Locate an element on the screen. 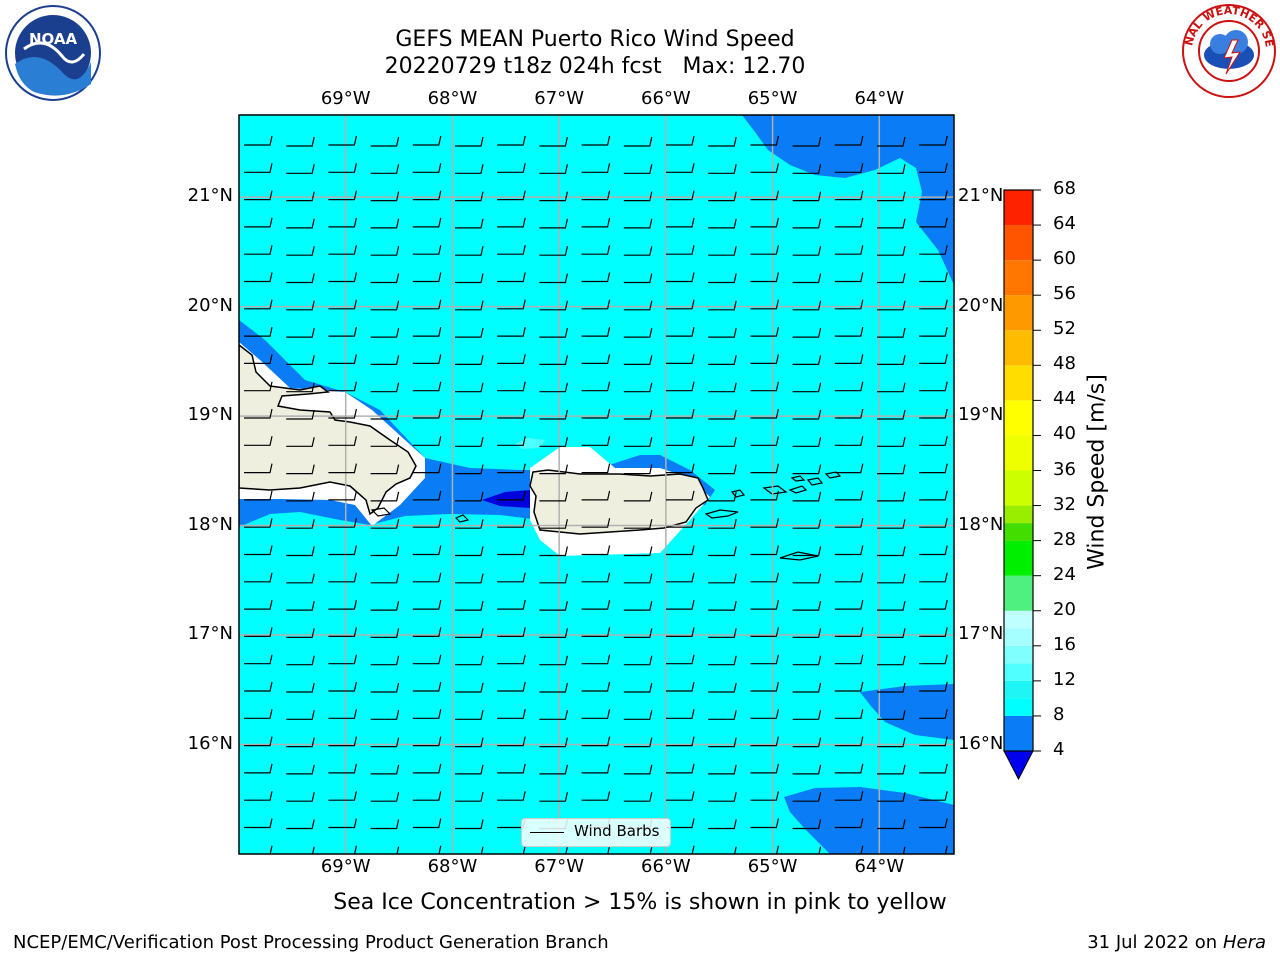 The width and height of the screenshot is (1280, 960). coordinate-label: 69°W is located at coordinates (345, 98).